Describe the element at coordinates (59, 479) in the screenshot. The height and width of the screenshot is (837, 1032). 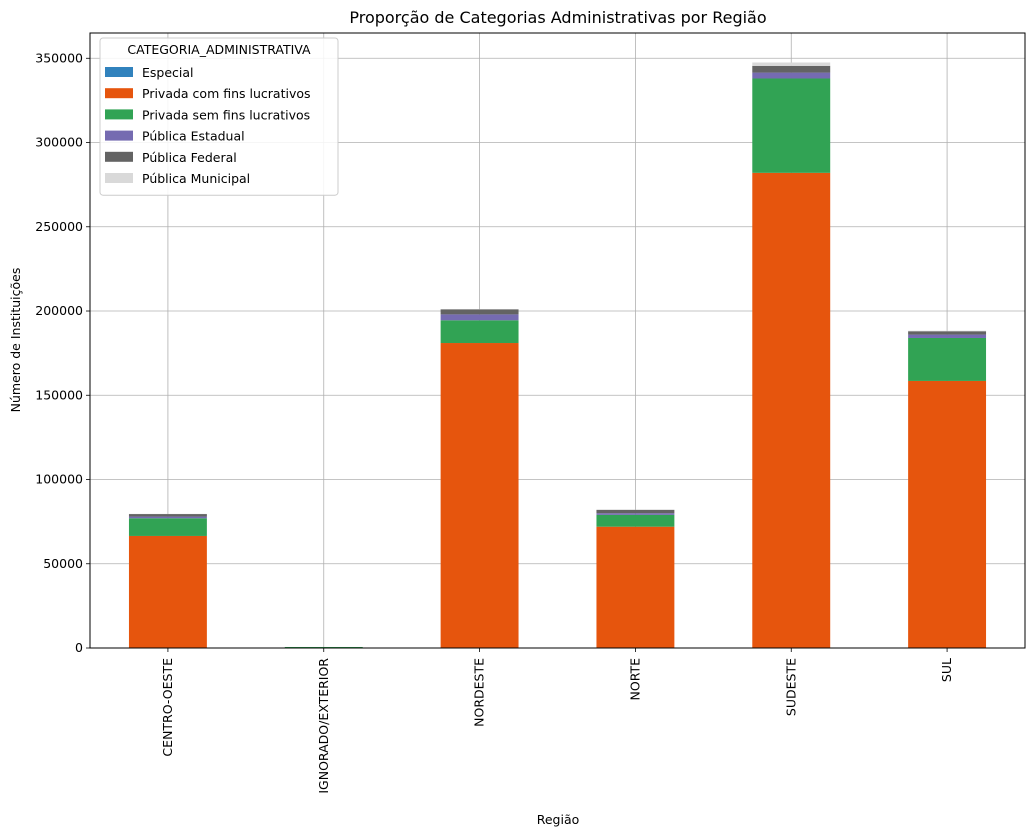
I see `y-tick-label: 100000` at that location.